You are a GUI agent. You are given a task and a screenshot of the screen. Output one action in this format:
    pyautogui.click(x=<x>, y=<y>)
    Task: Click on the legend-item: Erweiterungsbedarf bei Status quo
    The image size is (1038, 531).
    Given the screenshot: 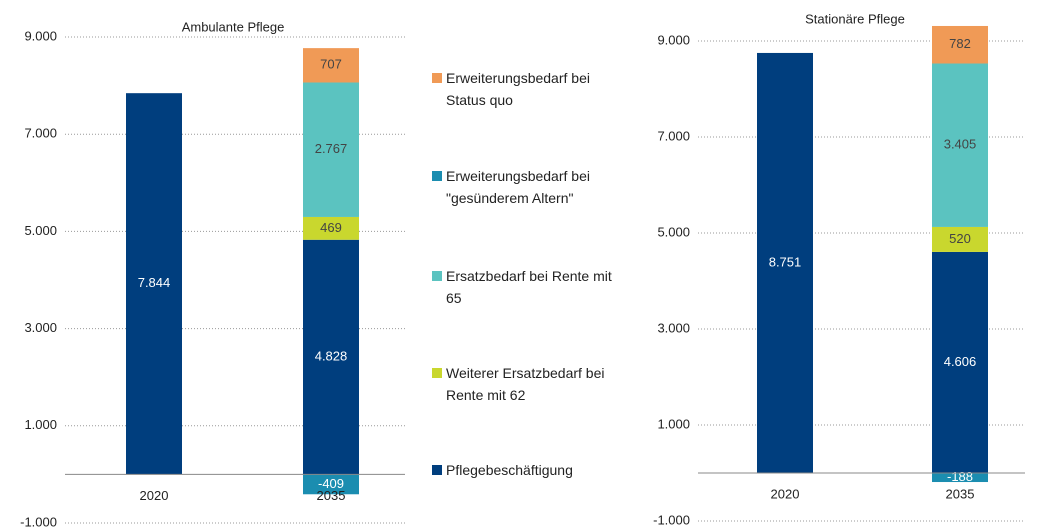 What is the action you would take?
    pyautogui.click(x=522, y=89)
    